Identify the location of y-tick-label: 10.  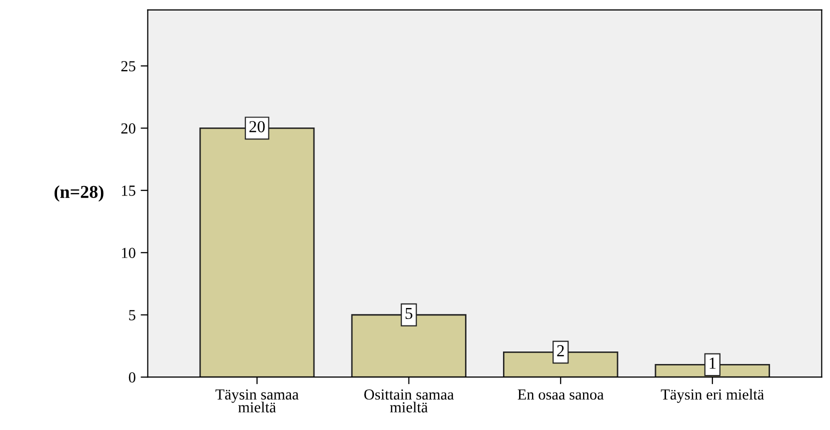
(129, 253).